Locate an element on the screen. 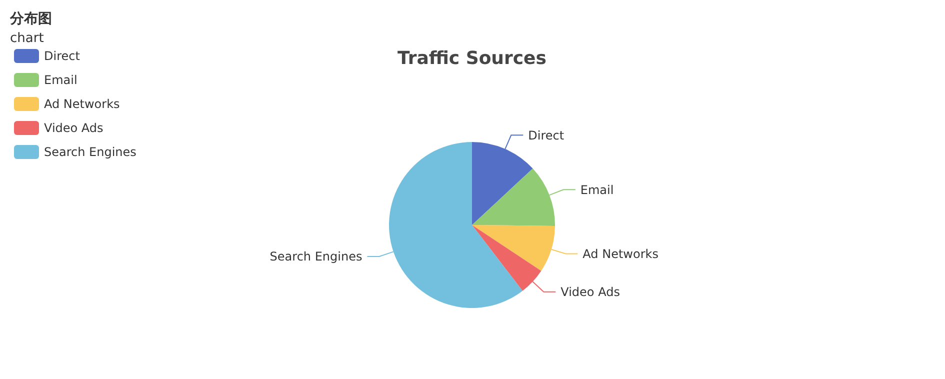 The height and width of the screenshot is (379, 945). text: chart is located at coordinates (27, 38).